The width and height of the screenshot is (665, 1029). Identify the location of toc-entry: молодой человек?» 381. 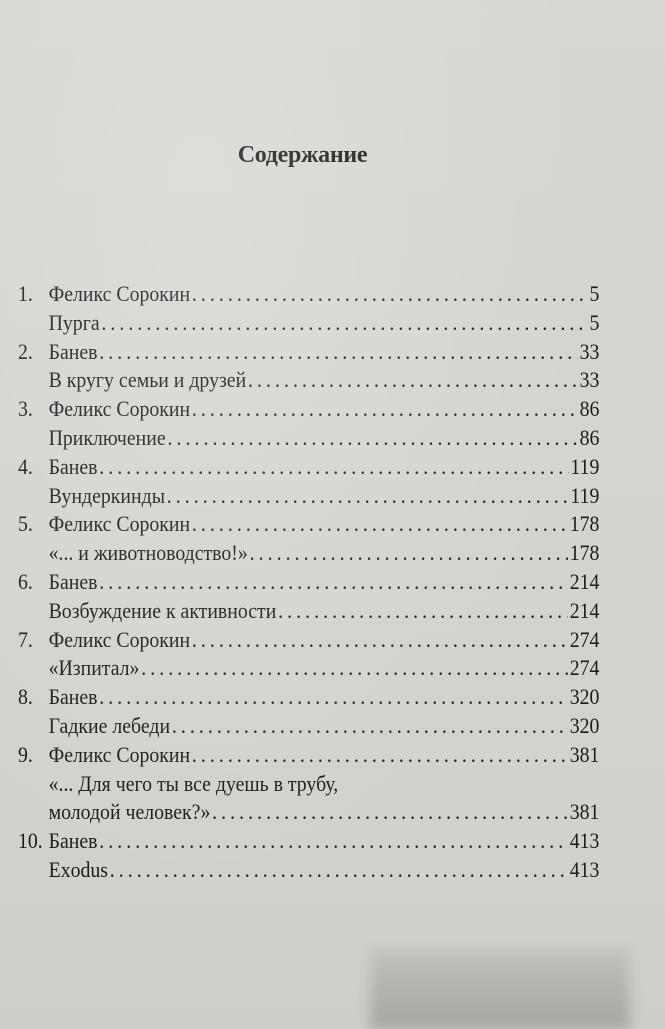
(309, 813).